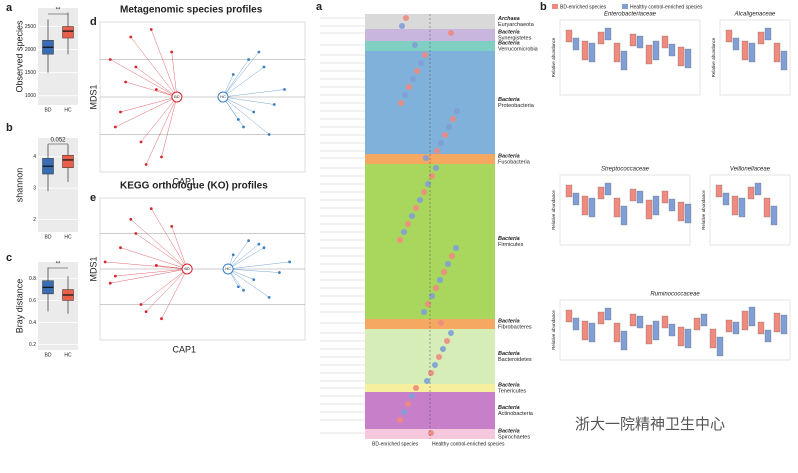  What do you see at coordinates (93, 96) in the screenshot?
I see `y-axis-label: MDS1` at bounding box center [93, 96].